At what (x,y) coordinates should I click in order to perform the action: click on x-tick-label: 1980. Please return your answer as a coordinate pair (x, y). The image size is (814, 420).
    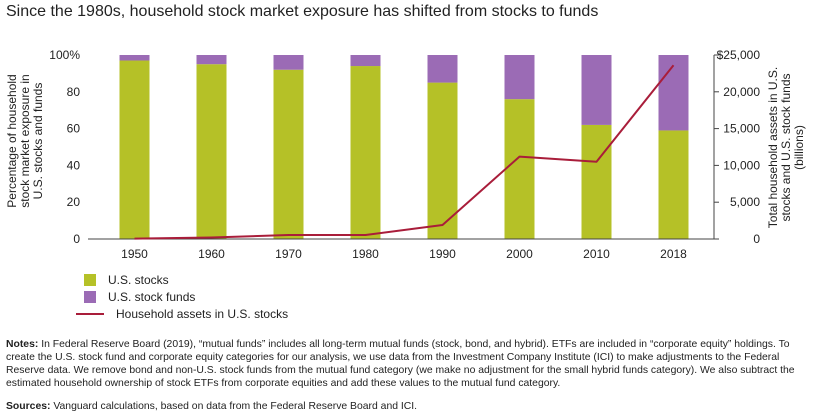
    Looking at the image, I should click on (365, 254).